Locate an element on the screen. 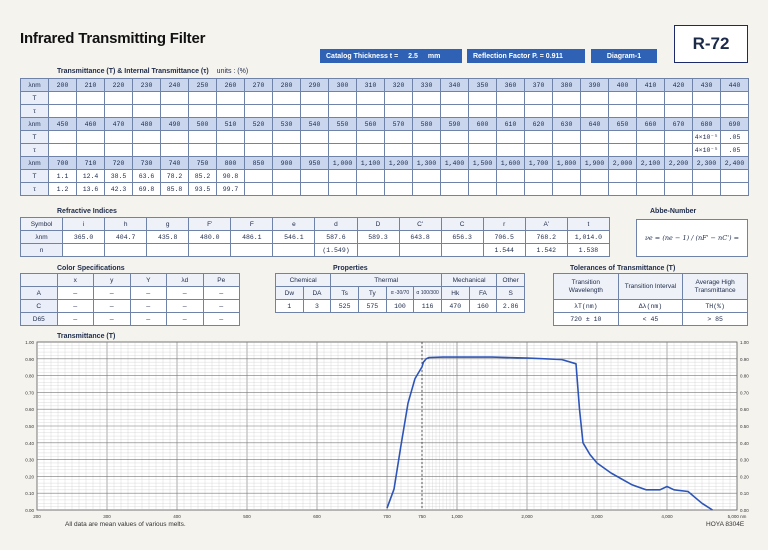  series-line is located at coordinates (549, 433).